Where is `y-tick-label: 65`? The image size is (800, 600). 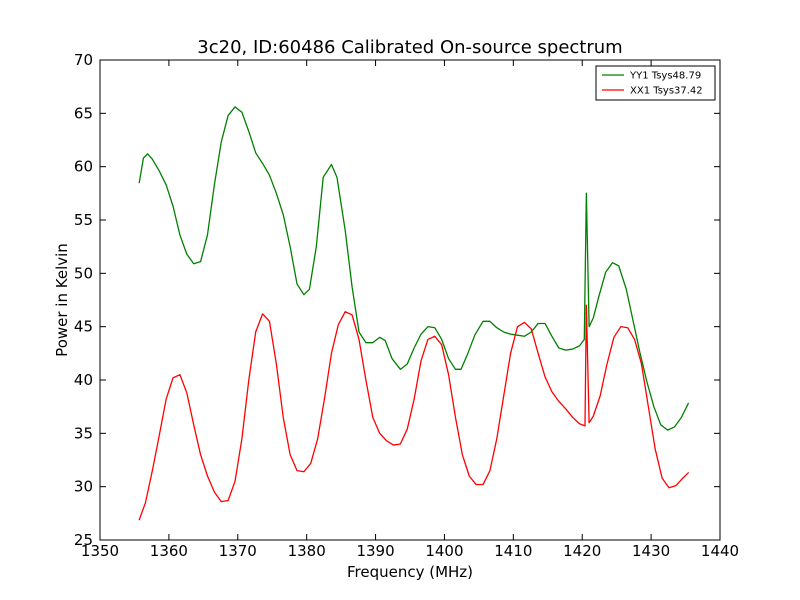
y-tick-label: 65 is located at coordinates (83, 113).